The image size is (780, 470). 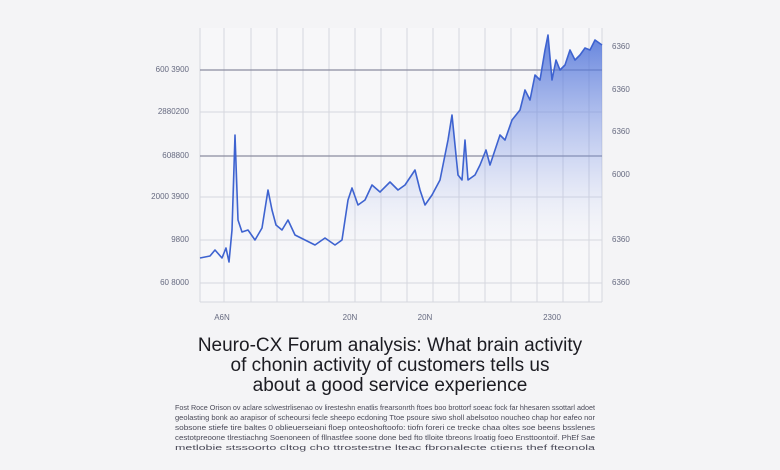 I want to click on x-label: A6N, so click(x=222, y=317).